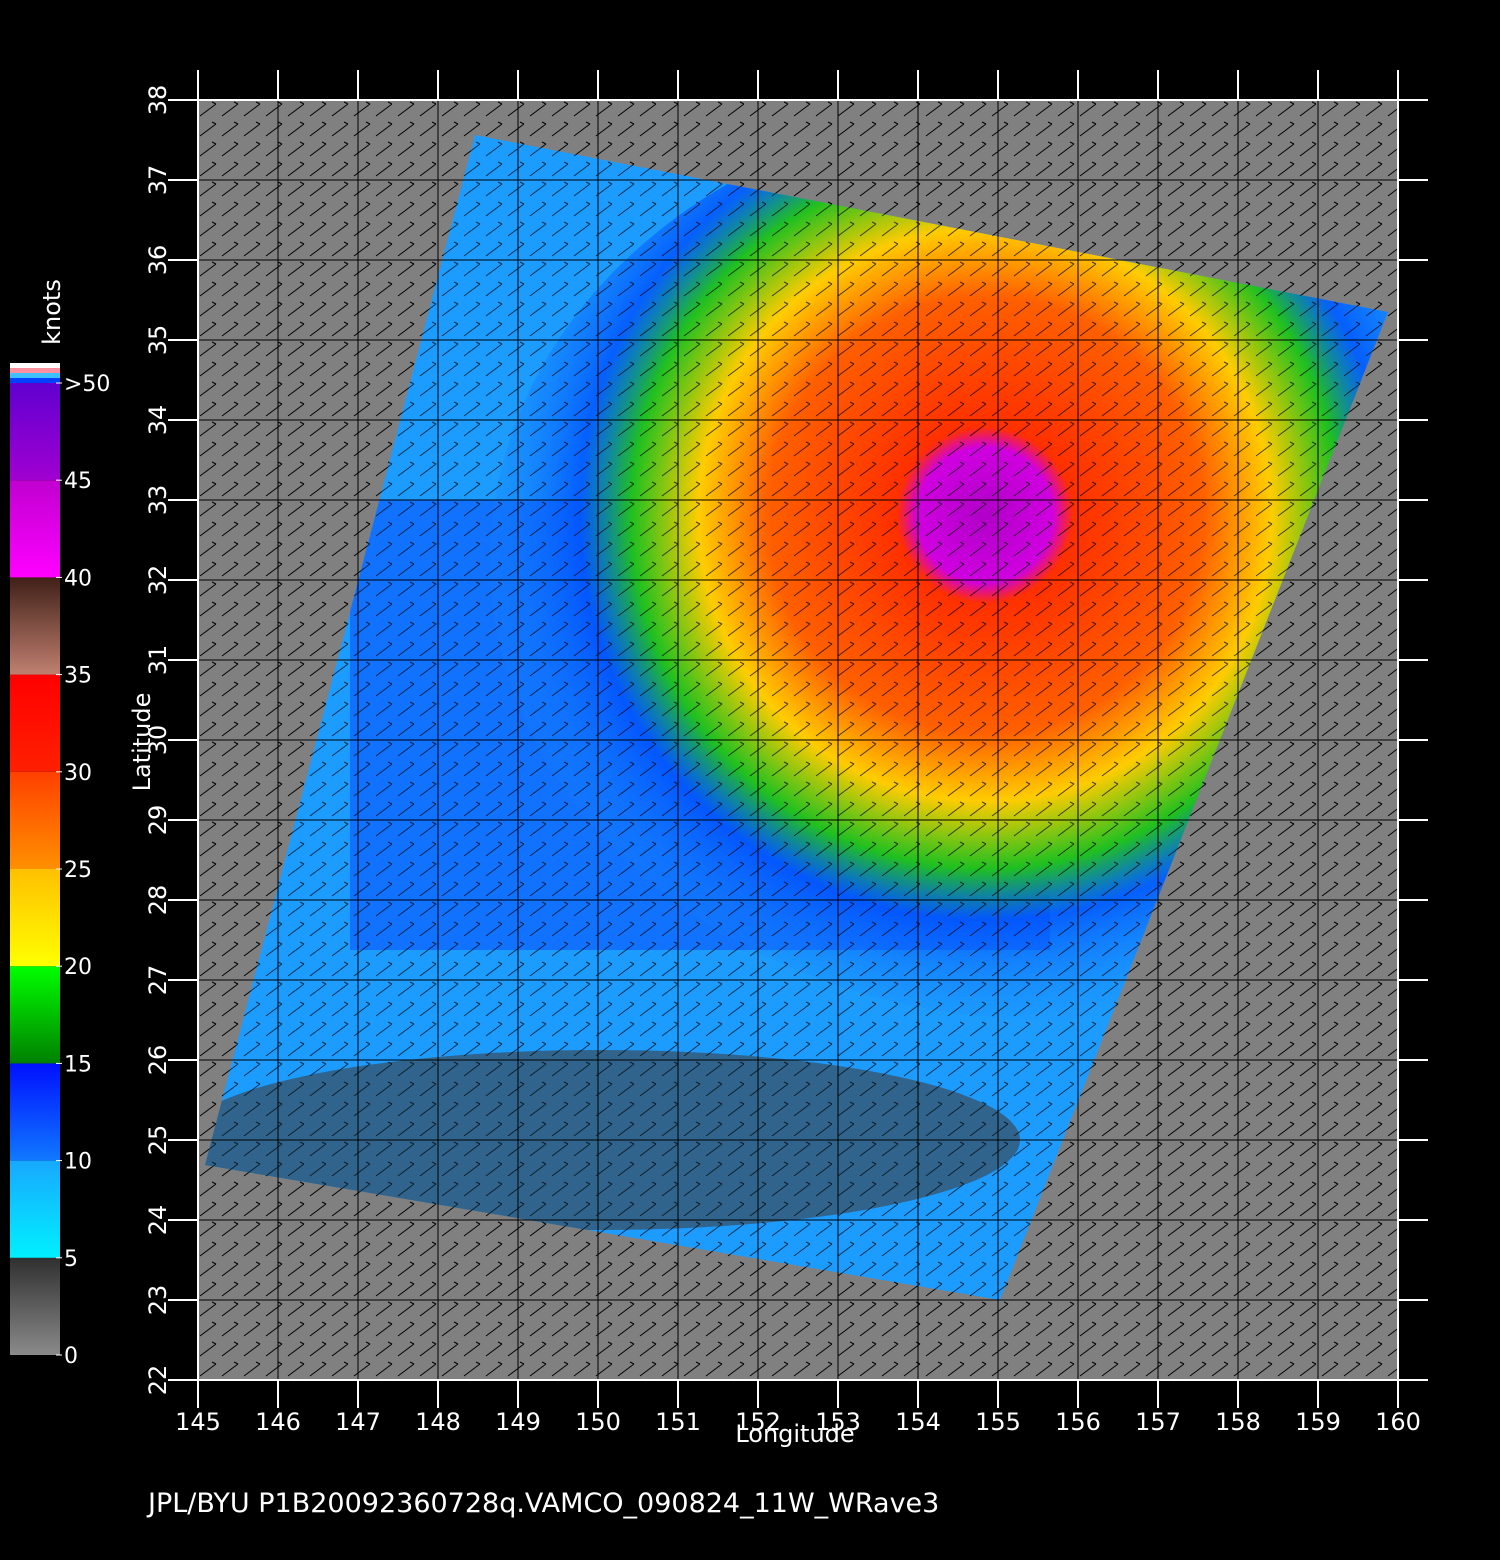  What do you see at coordinates (198, 1422) in the screenshot?
I see `x-tick-label: 145` at bounding box center [198, 1422].